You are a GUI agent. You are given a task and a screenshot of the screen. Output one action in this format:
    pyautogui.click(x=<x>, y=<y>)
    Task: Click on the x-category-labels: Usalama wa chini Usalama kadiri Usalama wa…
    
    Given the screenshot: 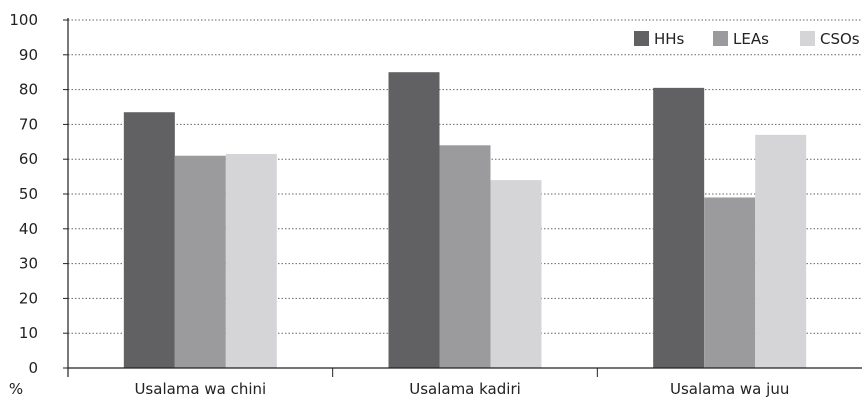 What is the action you would take?
    pyautogui.click(x=461, y=389)
    